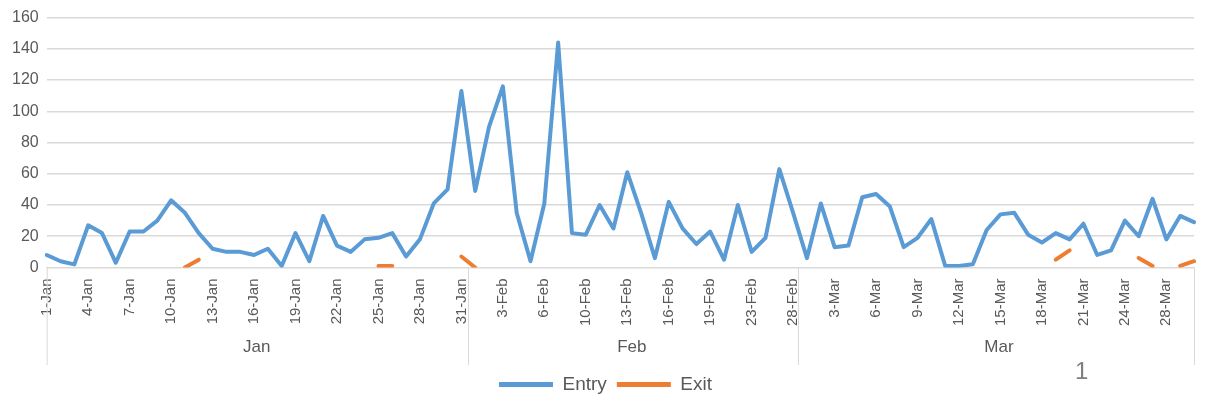  Describe the element at coordinates (1124, 302) in the screenshot. I see `x-tick-label: 24-Mar` at that location.